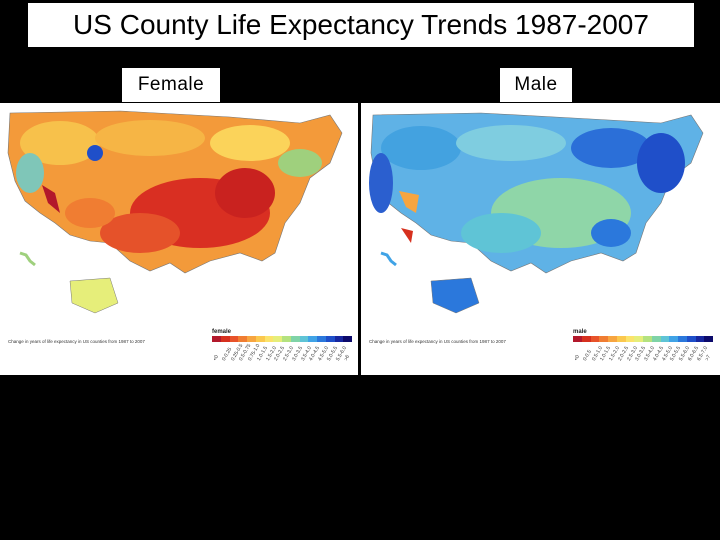  I want to click on male-legend-title: male, so click(580, 332).